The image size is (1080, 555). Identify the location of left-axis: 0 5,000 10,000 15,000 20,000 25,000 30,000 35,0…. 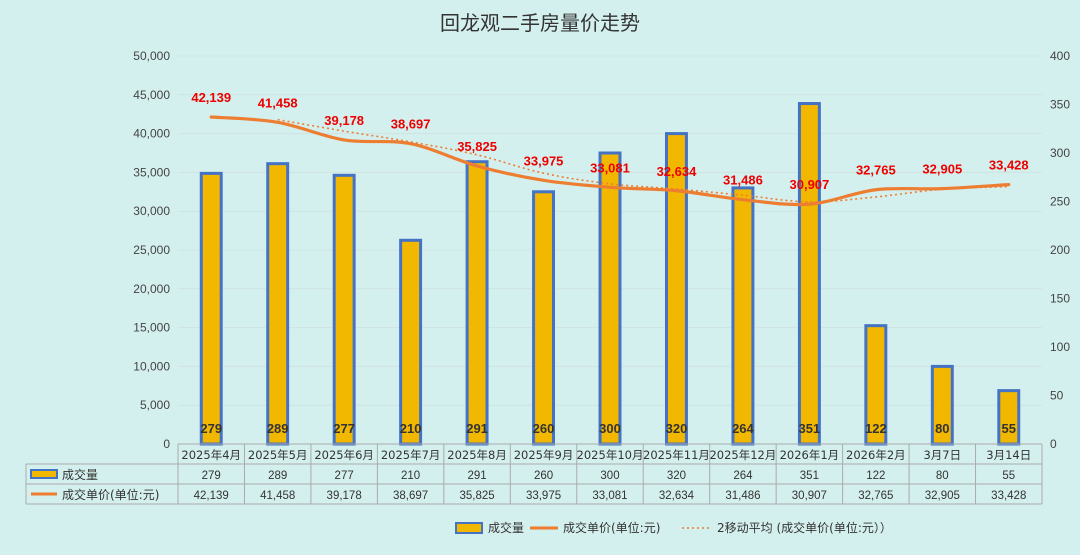
(151, 250).